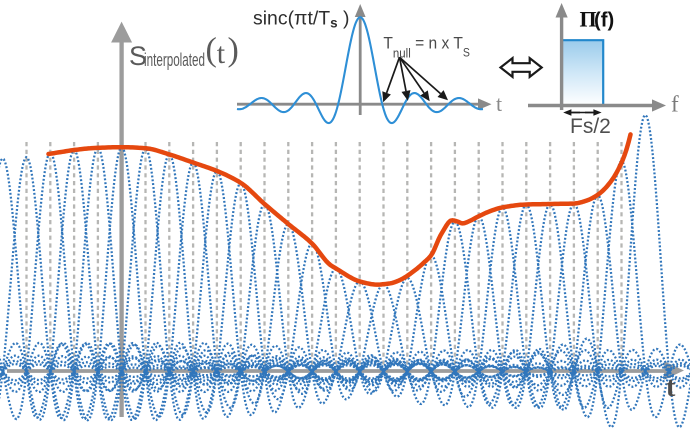 The image size is (690, 430). What do you see at coordinates (301, 18) in the screenshot?
I see `svg-text: sinc(πt/Ts )` at bounding box center [301, 18].